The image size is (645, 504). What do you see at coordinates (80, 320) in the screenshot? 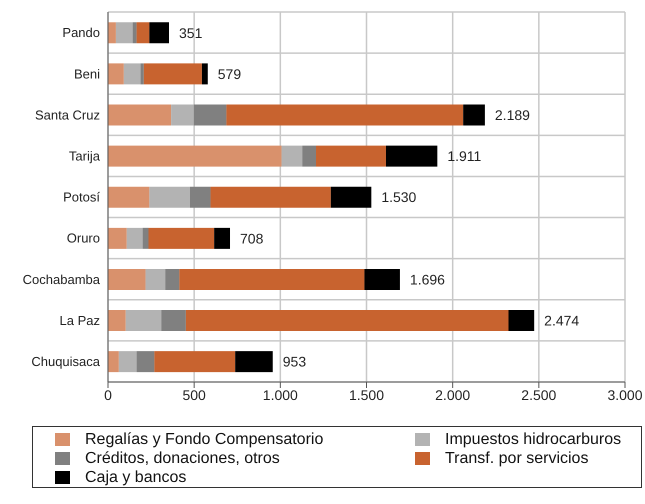
I see `y-tick-label: La Paz` at bounding box center [80, 320].